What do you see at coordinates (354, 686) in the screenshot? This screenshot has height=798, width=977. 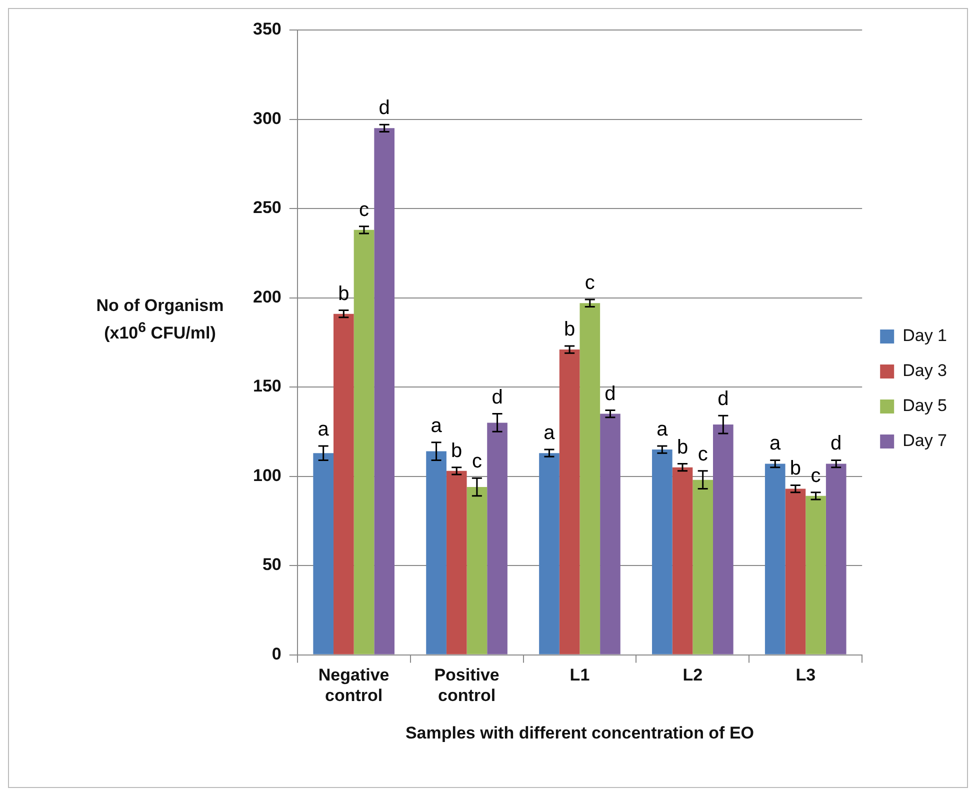 I see `x-tick-label: Negative control` at bounding box center [354, 686].